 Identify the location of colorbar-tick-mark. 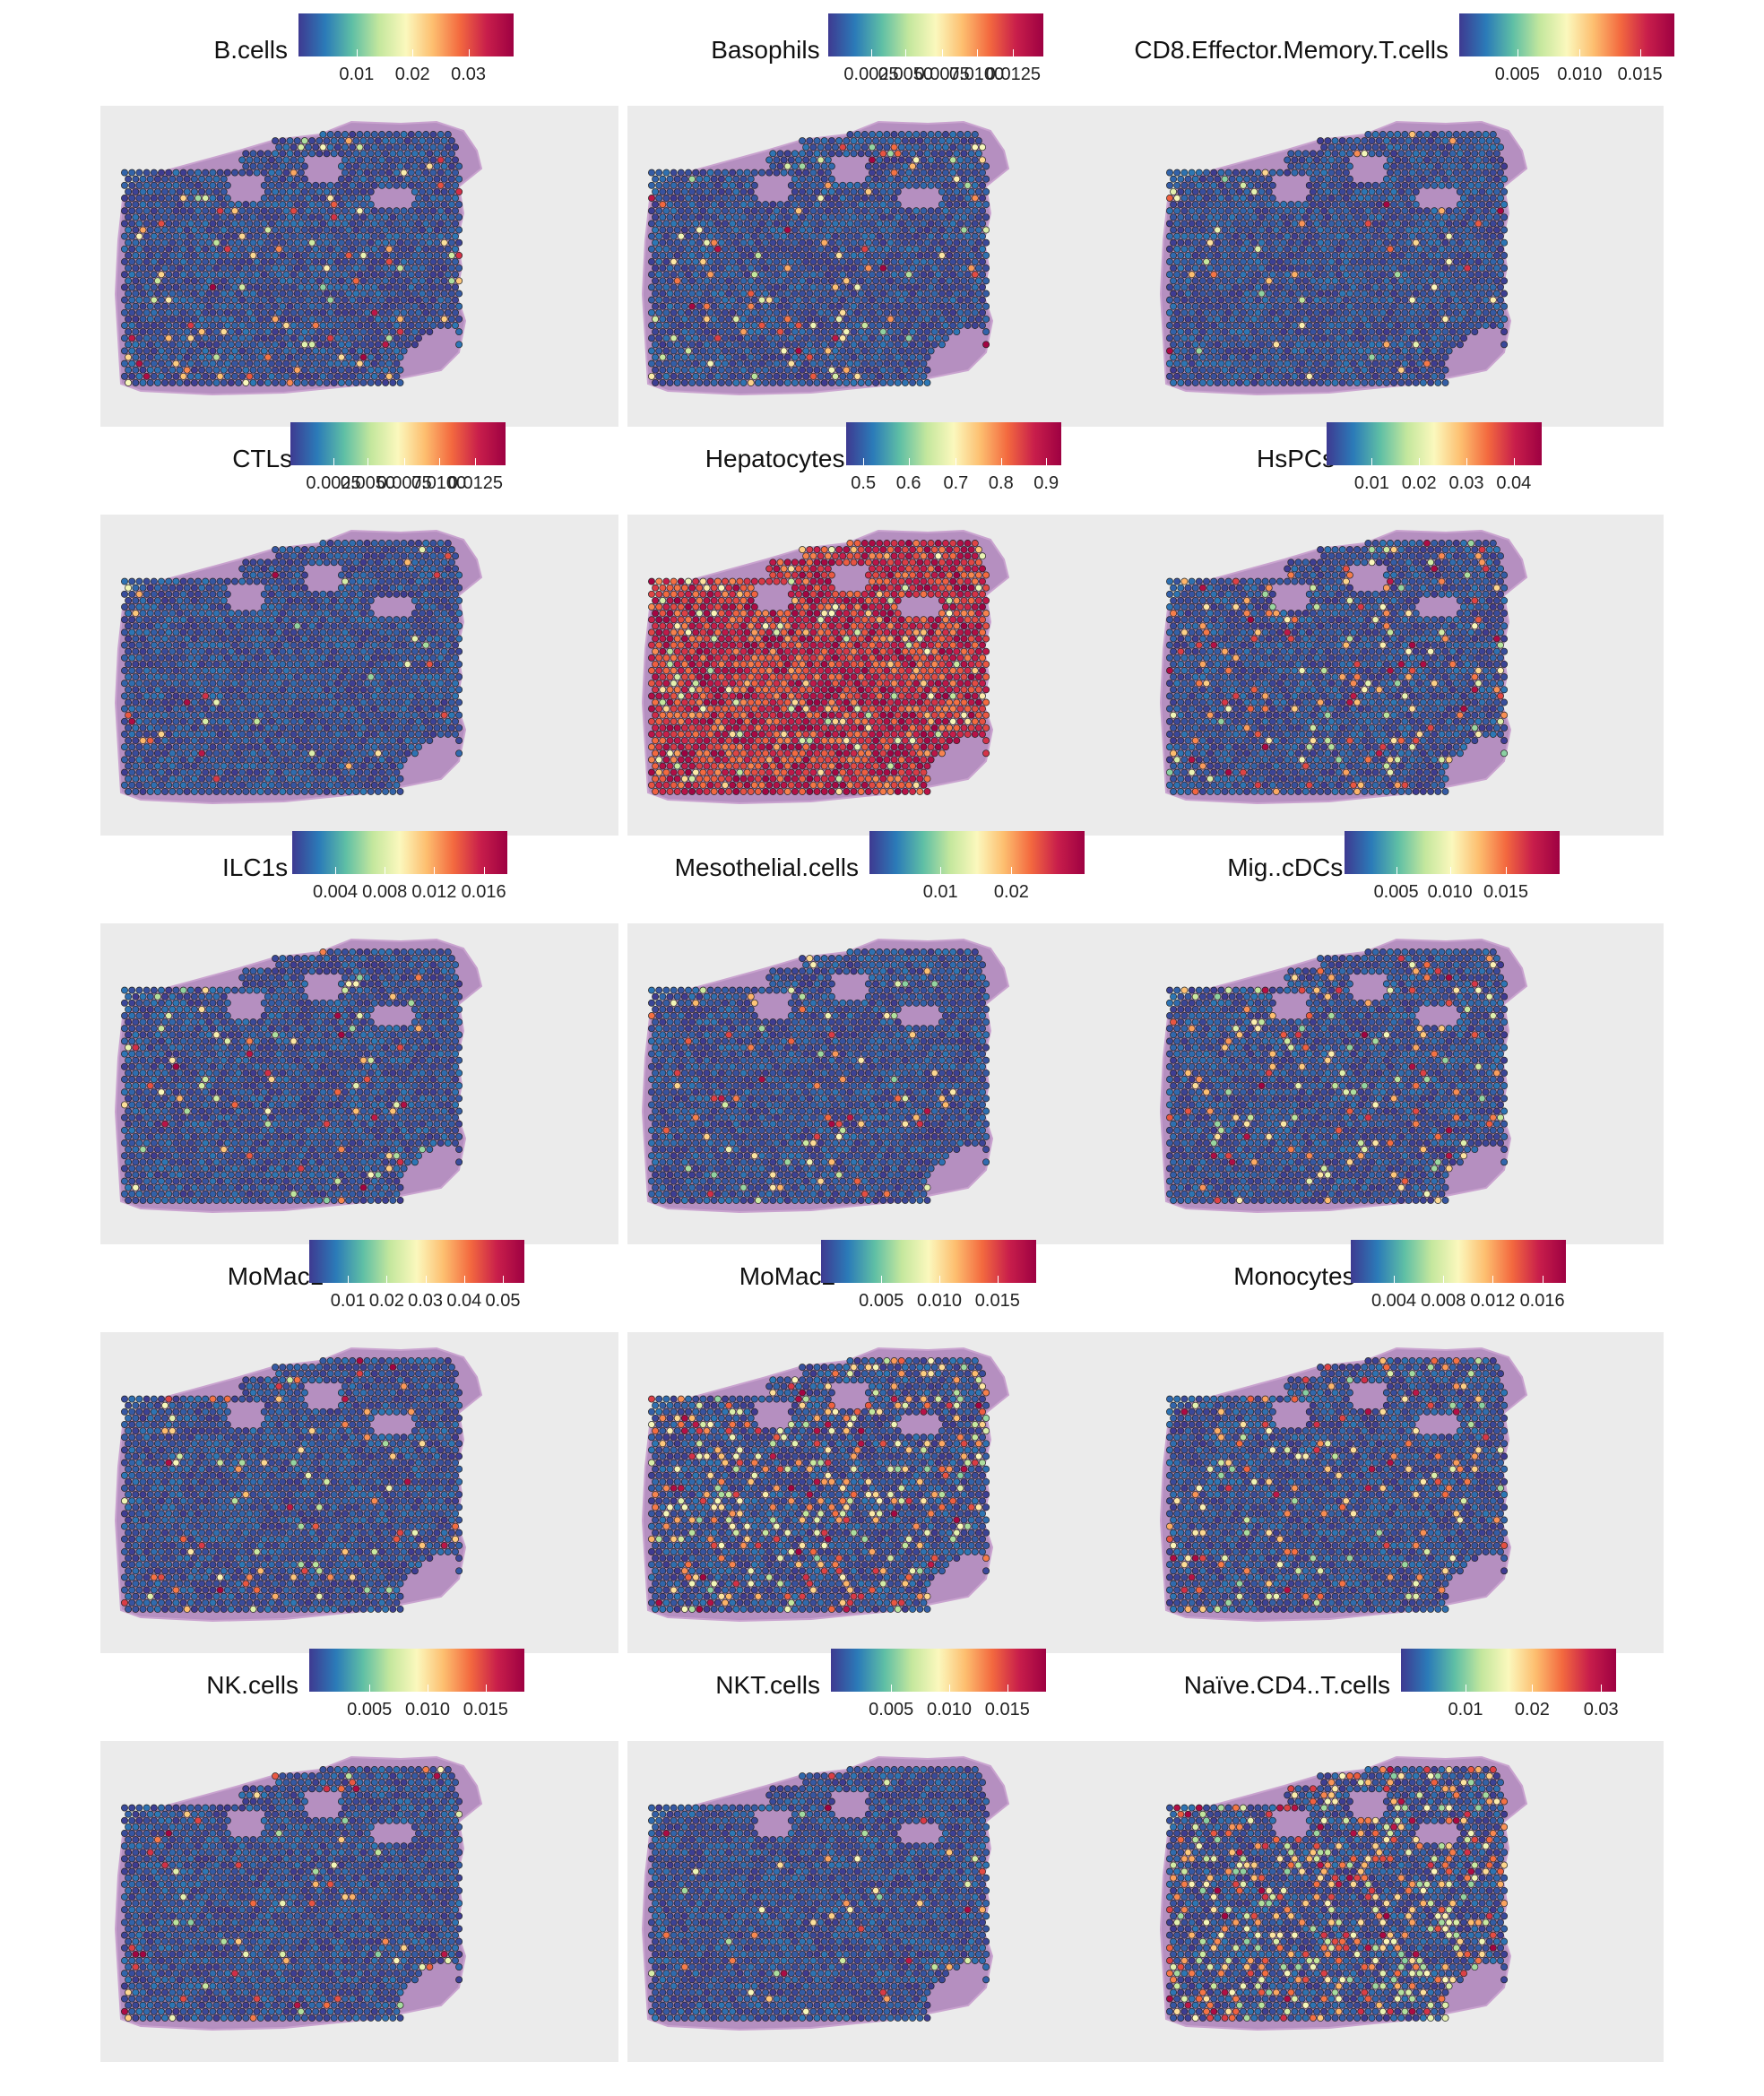
(439, 462).